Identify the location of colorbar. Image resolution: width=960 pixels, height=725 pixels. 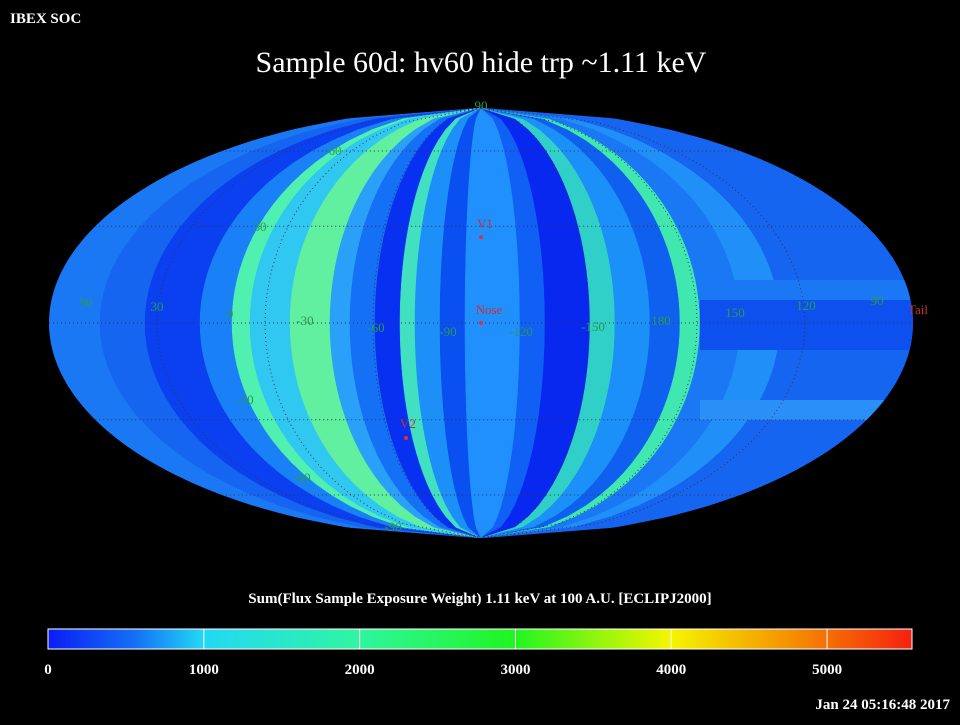
(480, 639).